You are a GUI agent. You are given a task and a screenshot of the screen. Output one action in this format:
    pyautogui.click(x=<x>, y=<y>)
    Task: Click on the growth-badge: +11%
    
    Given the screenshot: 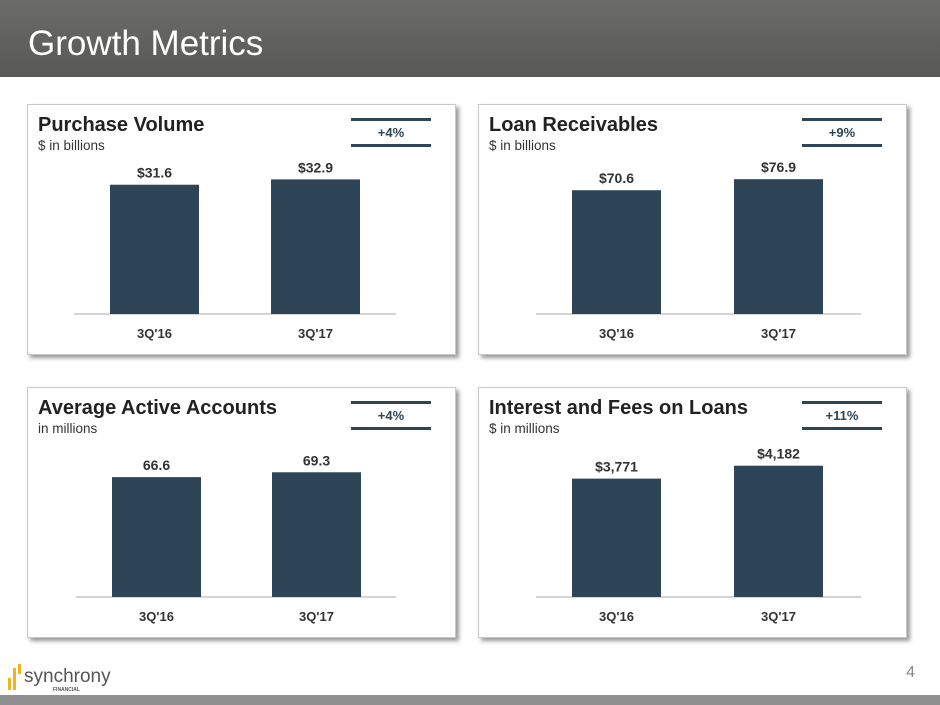 What is the action you would take?
    pyautogui.click(x=842, y=415)
    